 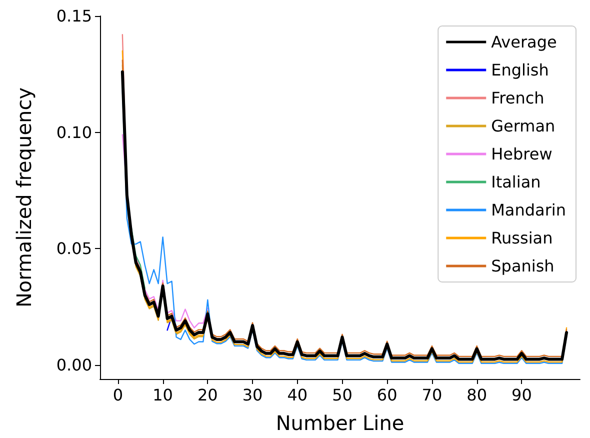 I want to click on legend-label: English, so click(x=520, y=70).